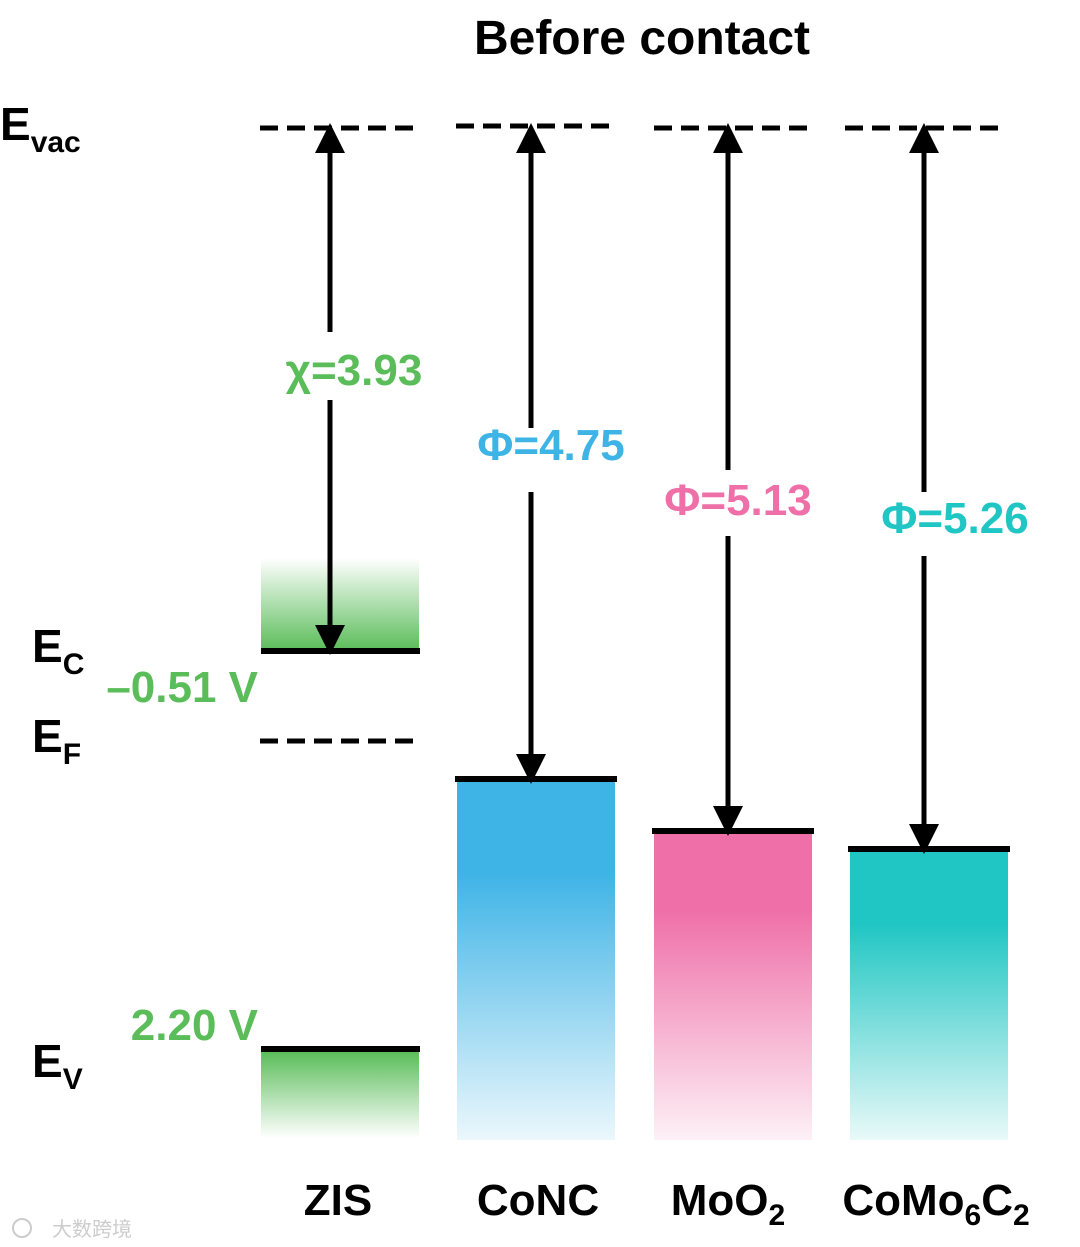 This screenshot has height=1247, width=1080. What do you see at coordinates (58, 650) in the screenshot?
I see `level-label-c: EC` at bounding box center [58, 650].